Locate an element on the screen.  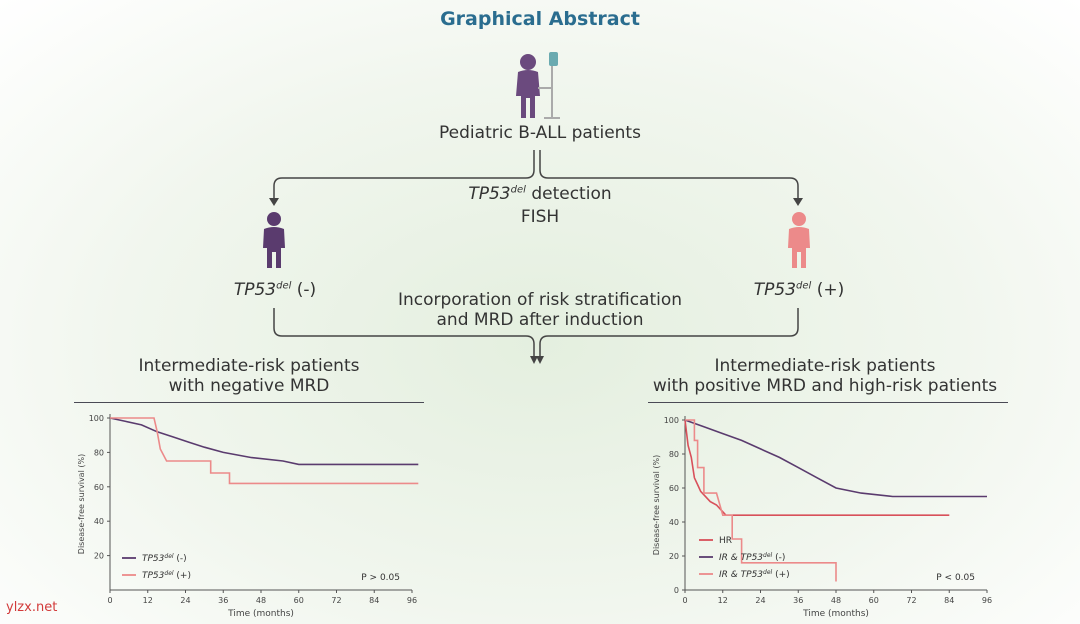
p-value: P > 0.05 is located at coordinates (380, 578).